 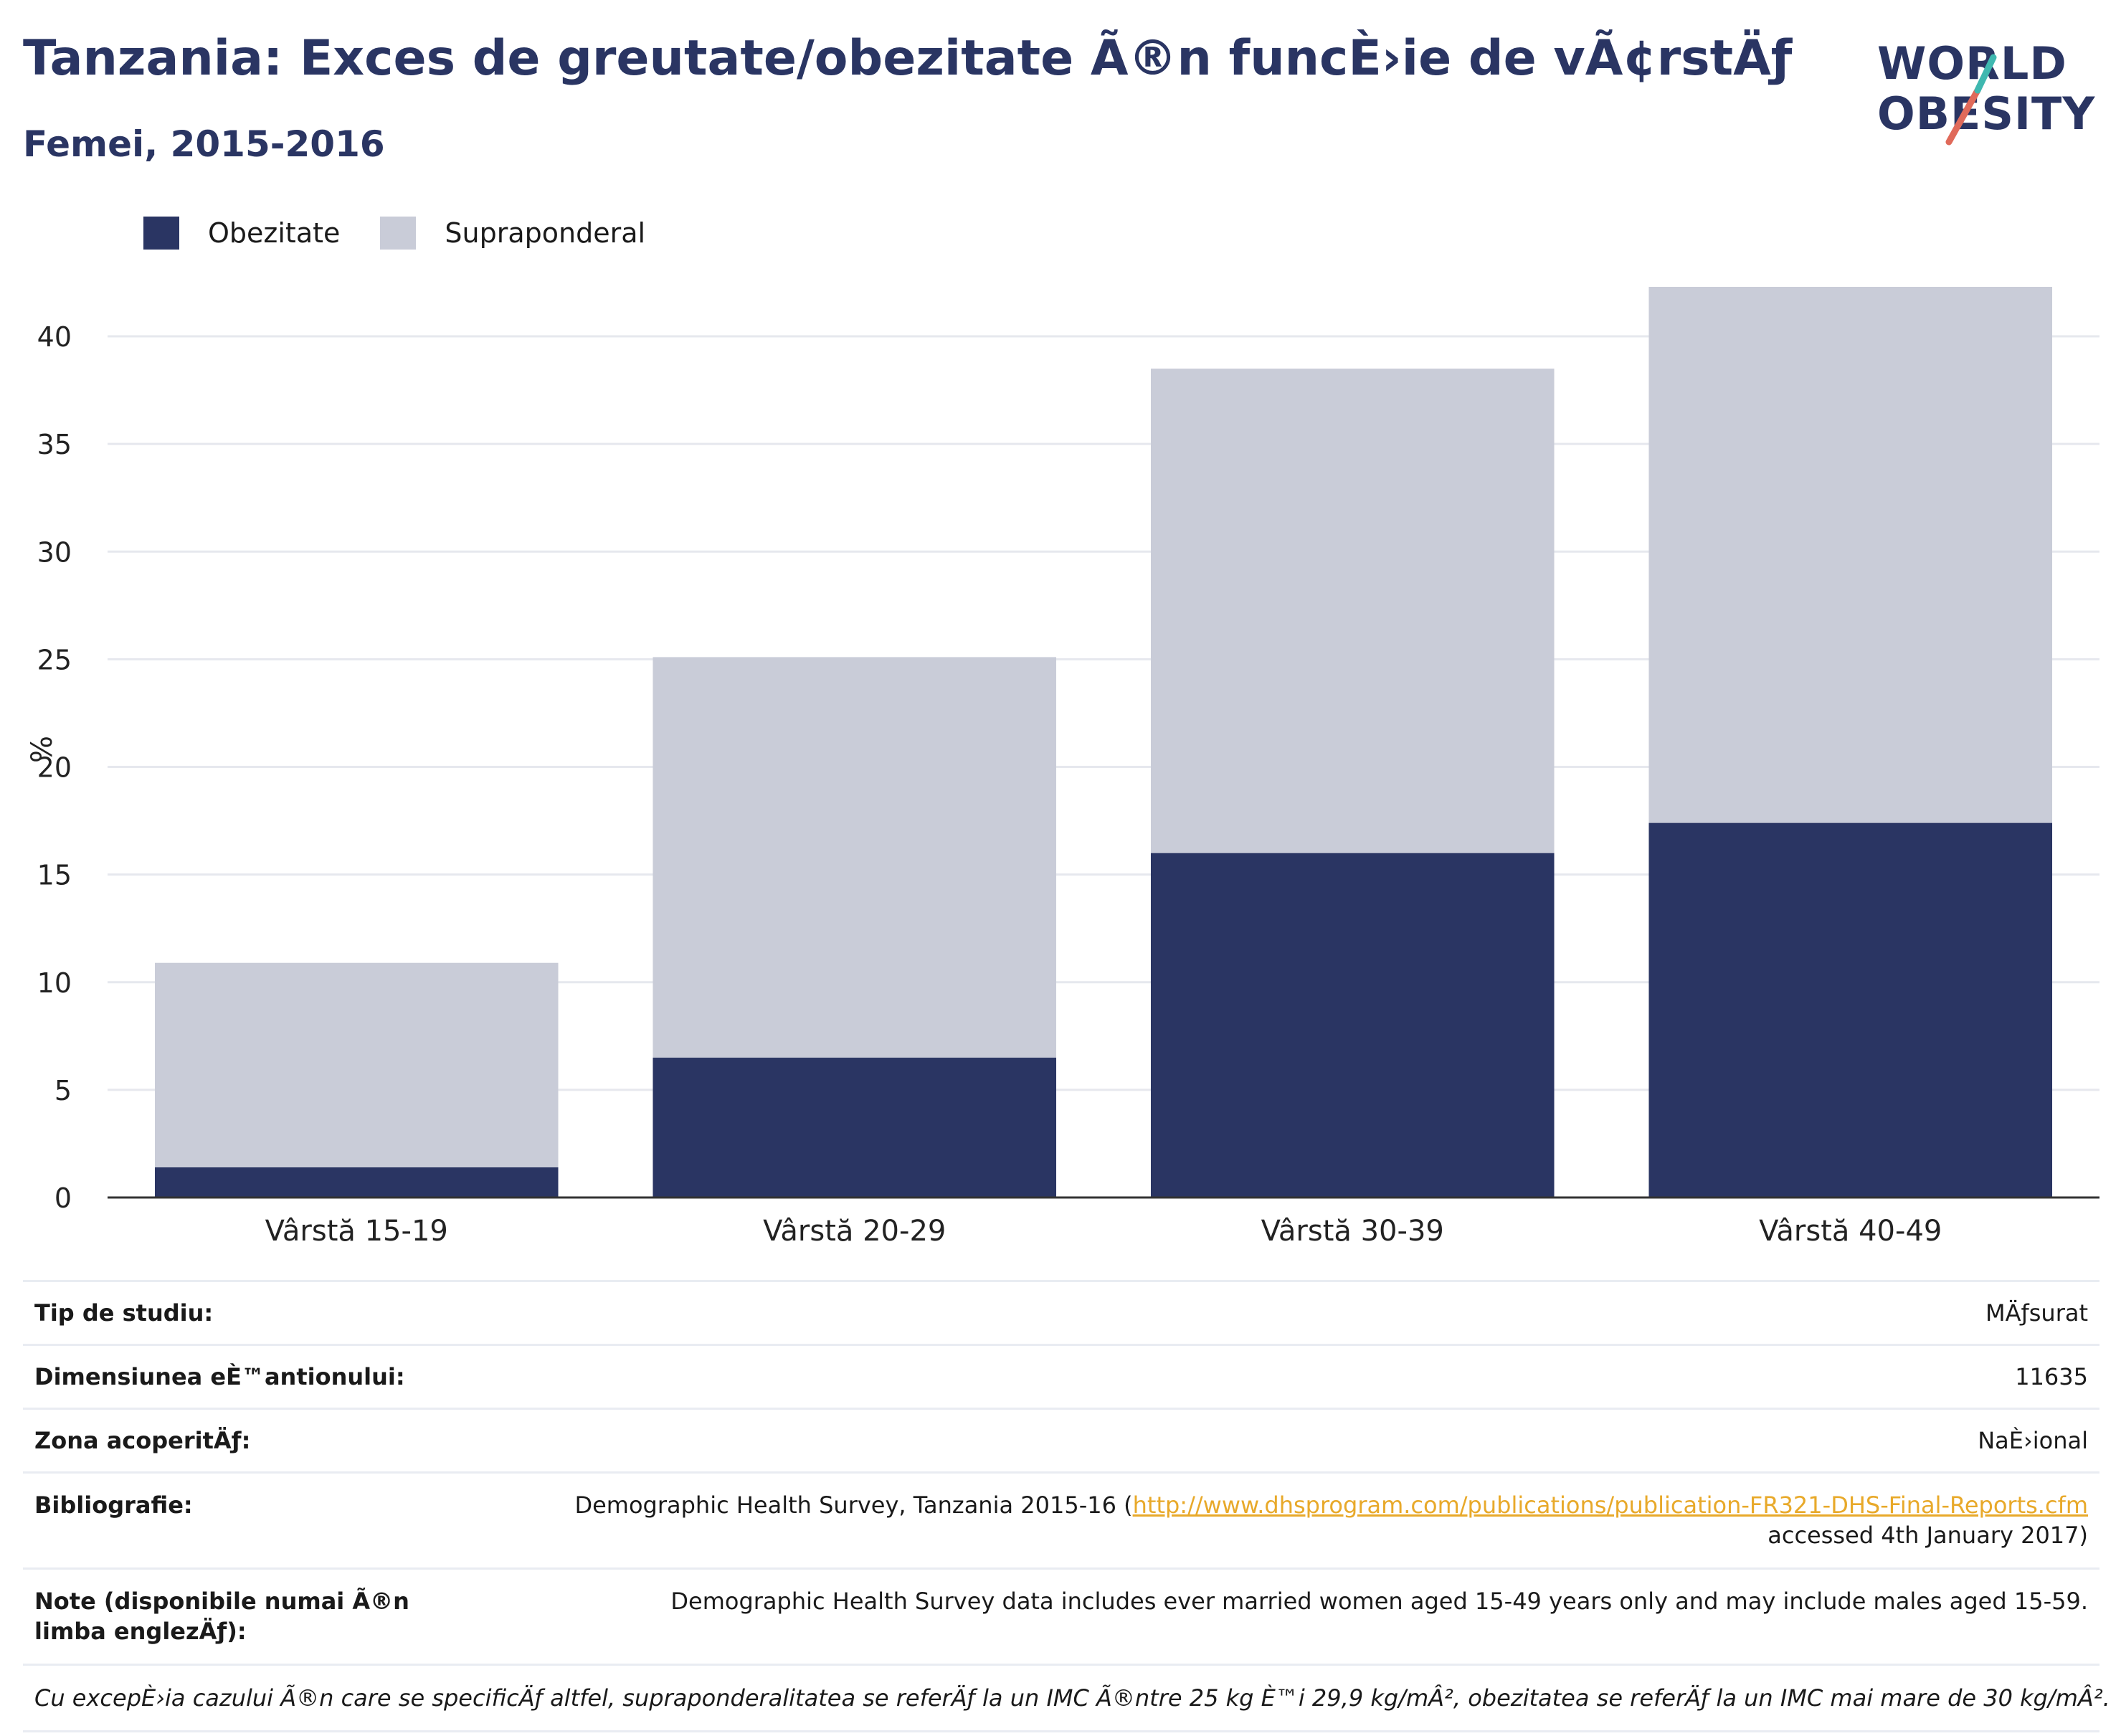 What do you see at coordinates (204, 144) in the screenshot?
I see `chart-subtitle: Femei, 2015-2016` at bounding box center [204, 144].